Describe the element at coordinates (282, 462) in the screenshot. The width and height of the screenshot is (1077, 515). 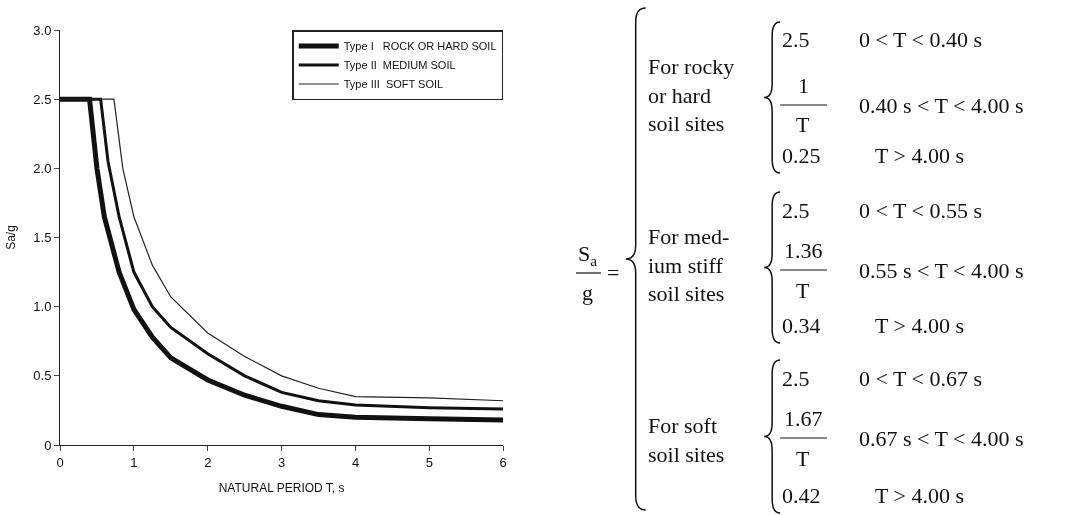
I see `x-tick-label: 3` at that location.